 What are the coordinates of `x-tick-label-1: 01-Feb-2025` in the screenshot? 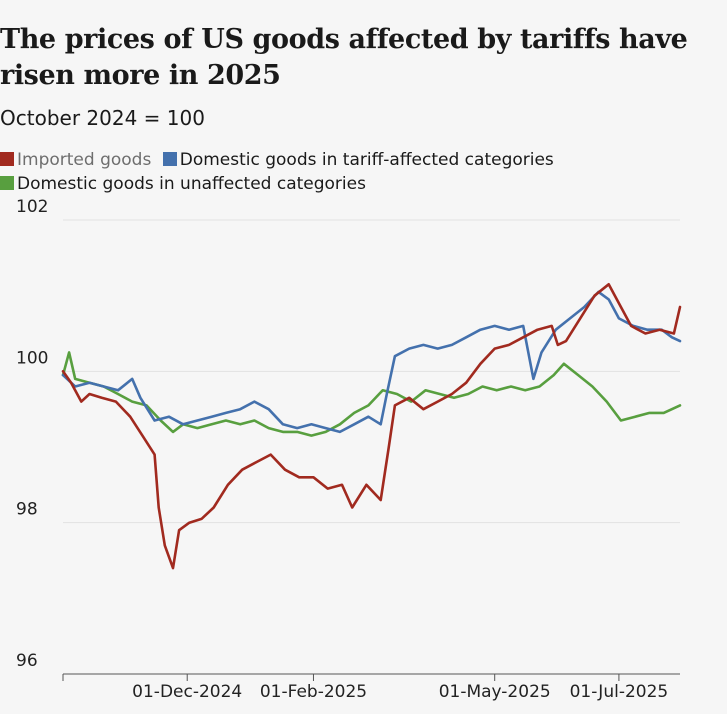 It's located at (313, 692).